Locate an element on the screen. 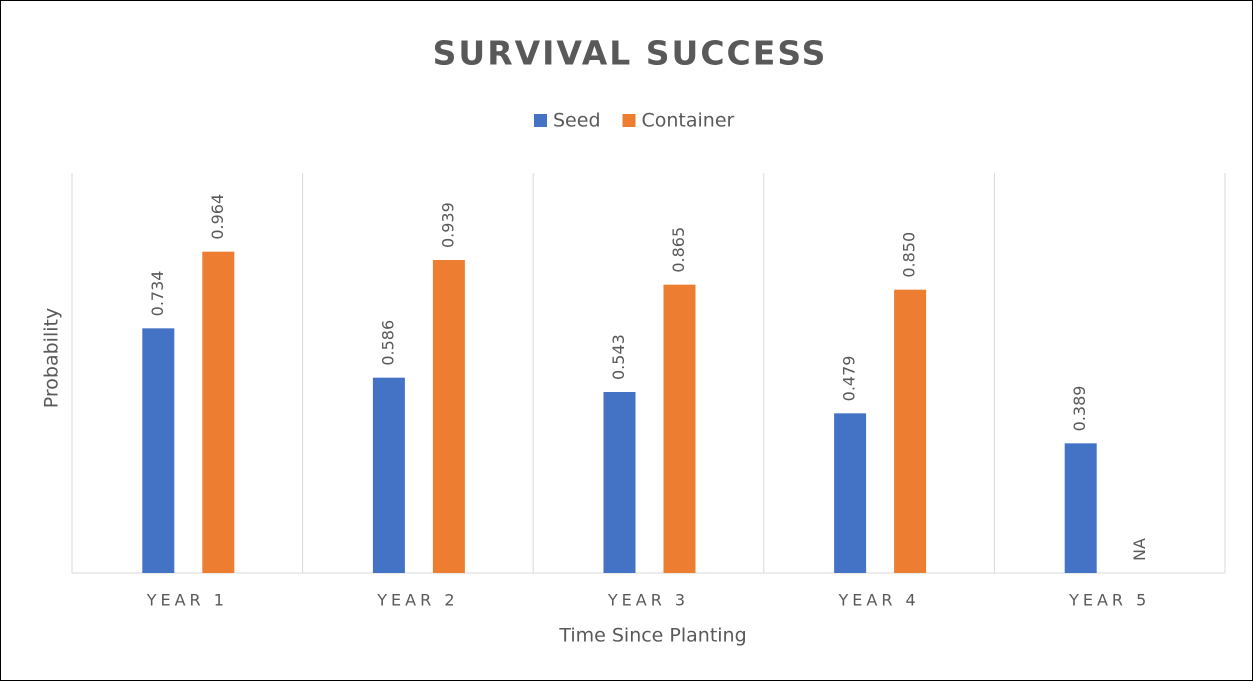 This screenshot has height=681, width=1253. chart-title: SURVIVAL SUCCESS is located at coordinates (630, 53).